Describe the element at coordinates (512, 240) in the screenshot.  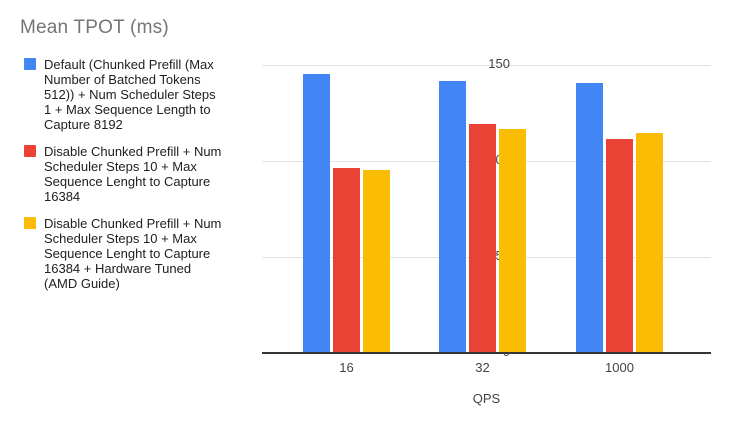
I see `bar-series3-qps32` at that location.